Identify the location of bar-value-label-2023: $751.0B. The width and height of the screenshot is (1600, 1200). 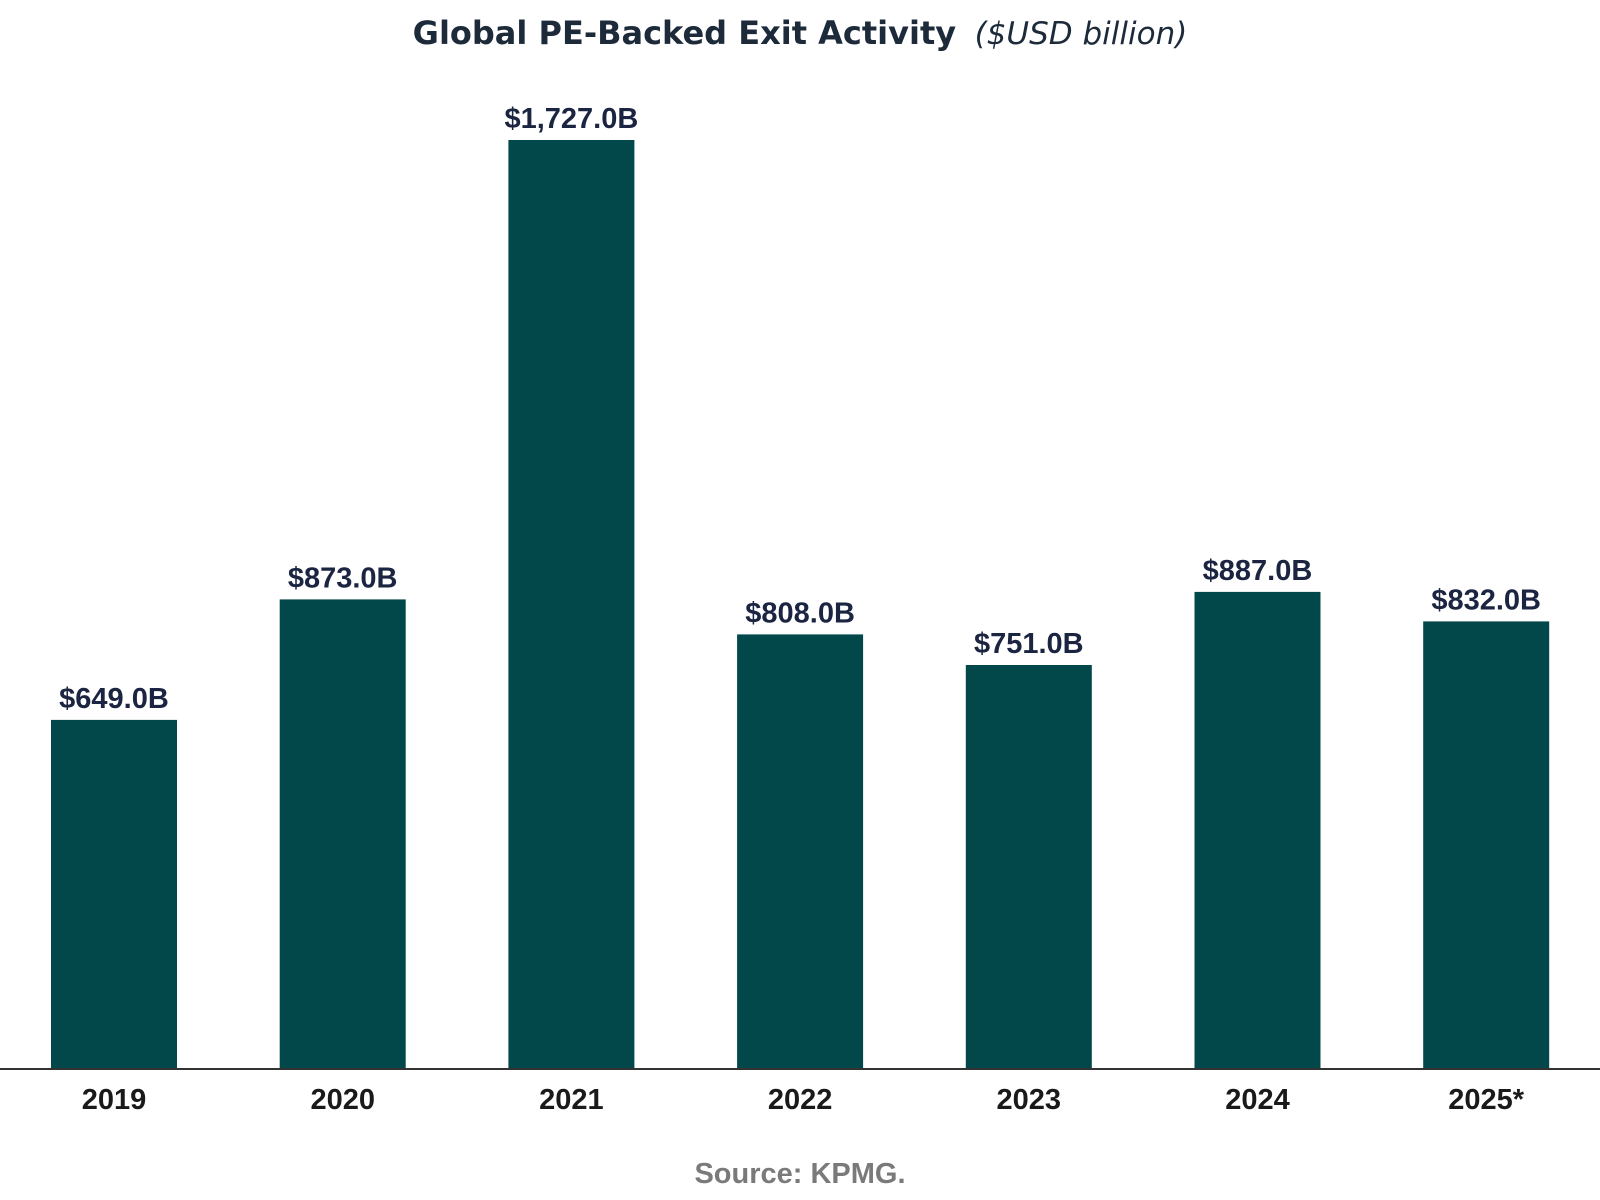
(1029, 644).